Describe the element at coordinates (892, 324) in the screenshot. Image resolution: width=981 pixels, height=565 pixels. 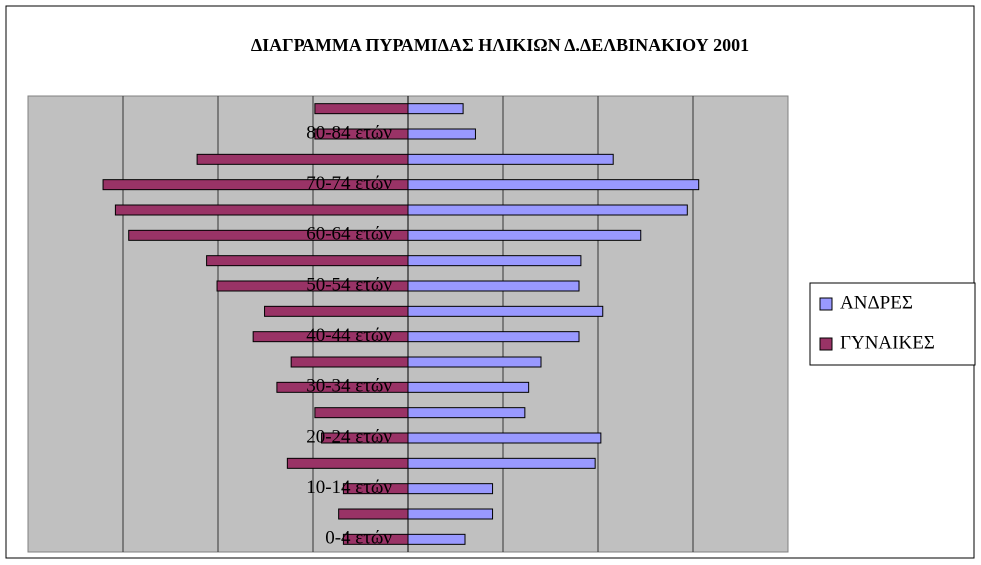
I see `legend-box` at that location.